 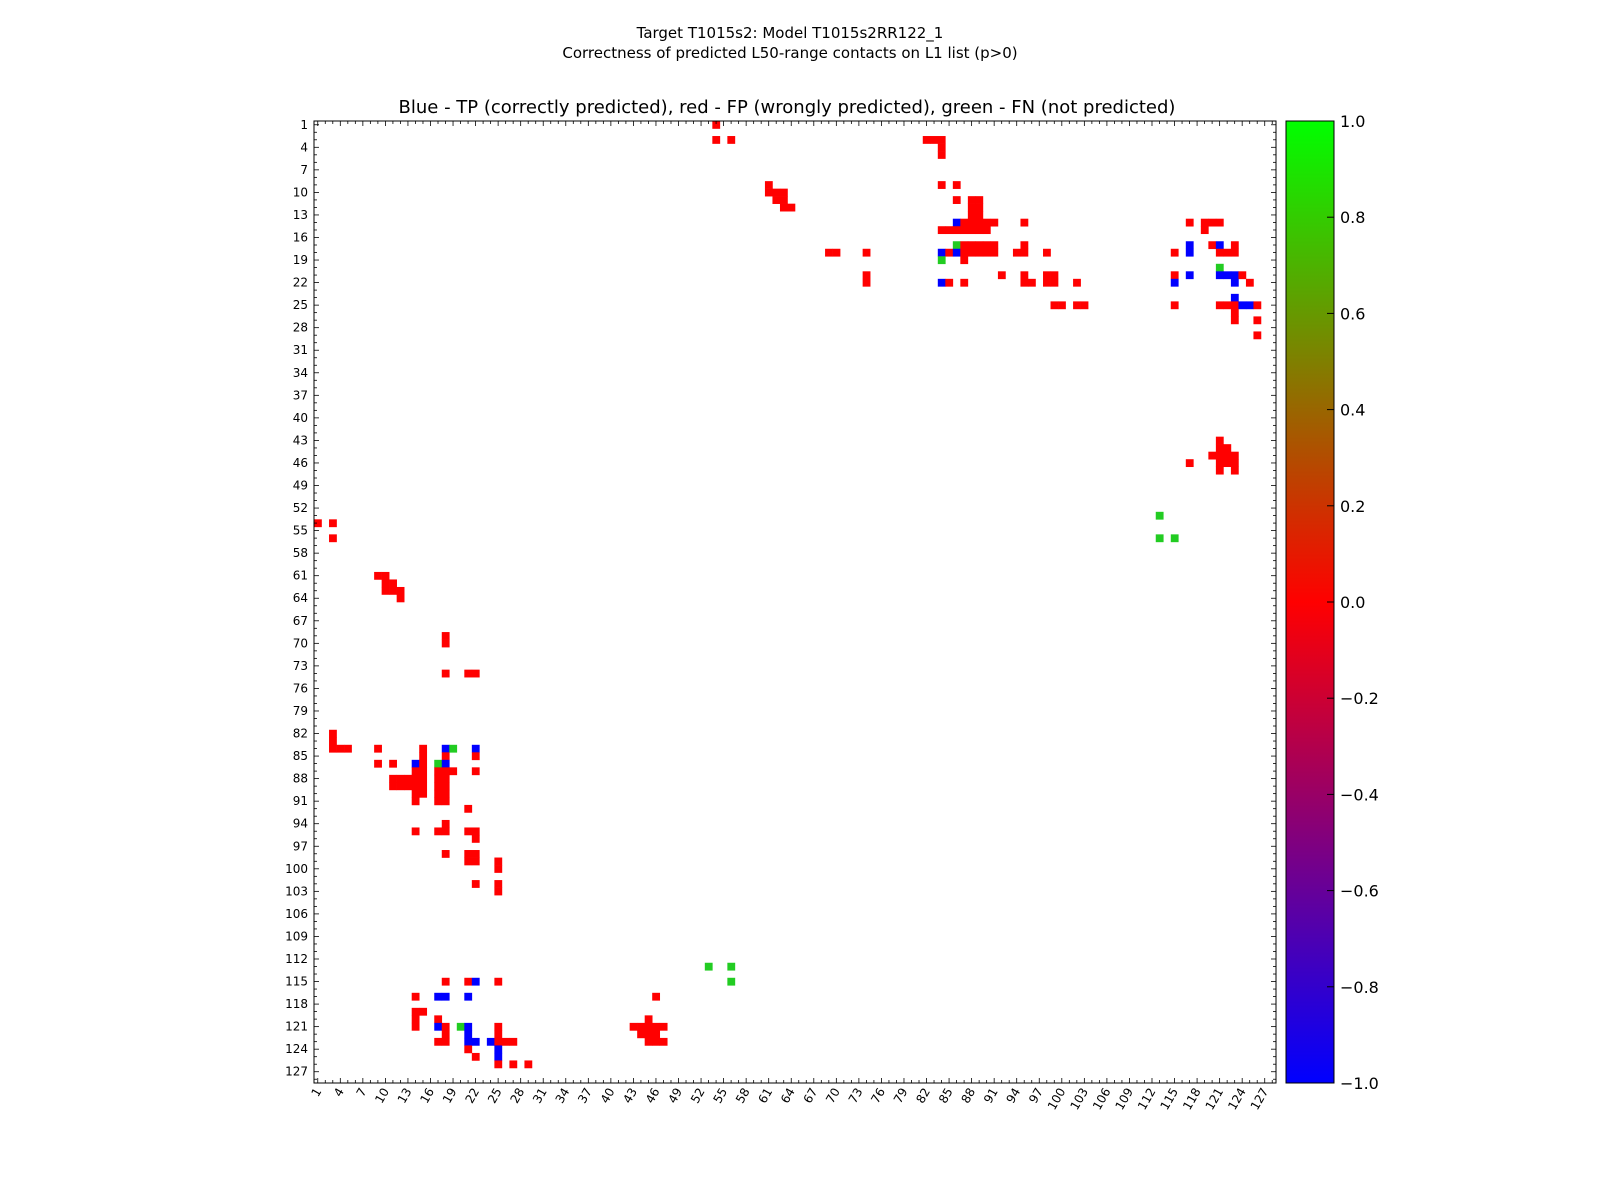 What do you see at coordinates (1079, 1099) in the screenshot?
I see `x-tick-label: 103` at bounding box center [1079, 1099].